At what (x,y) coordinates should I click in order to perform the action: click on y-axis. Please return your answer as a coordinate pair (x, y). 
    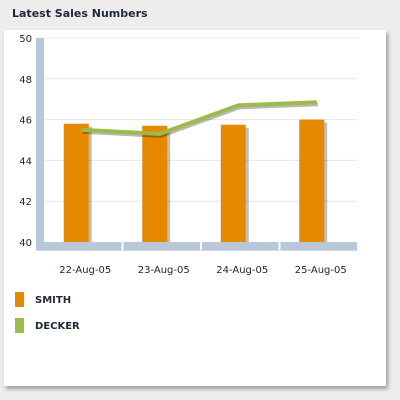
    Looking at the image, I should click on (40, 144).